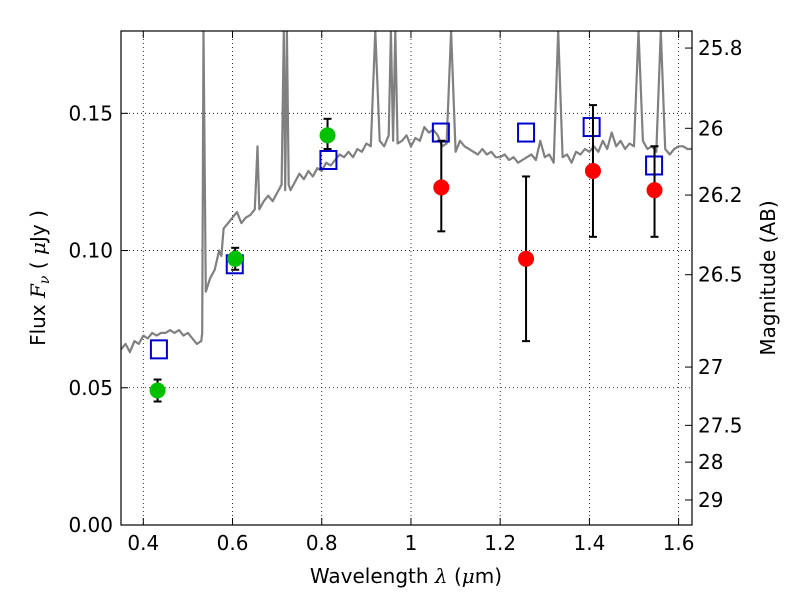 The width and height of the screenshot is (800, 600). What do you see at coordinates (710, 462) in the screenshot?
I see `y2-tick-label: 28` at bounding box center [710, 462].